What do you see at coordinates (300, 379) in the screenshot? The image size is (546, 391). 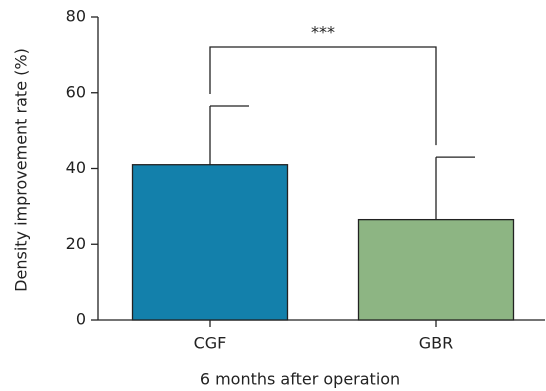 I see `x-axis-label: 6 months after operation` at bounding box center [300, 379].